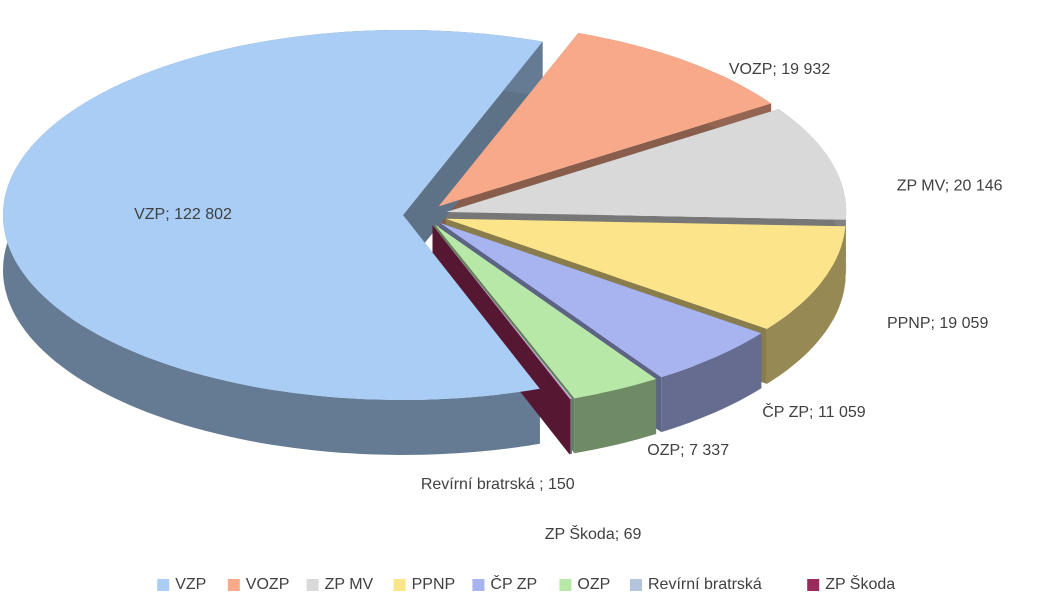  What do you see at coordinates (779, 69) in the screenshot?
I see `data-label: VOZP; 19 932` at bounding box center [779, 69].